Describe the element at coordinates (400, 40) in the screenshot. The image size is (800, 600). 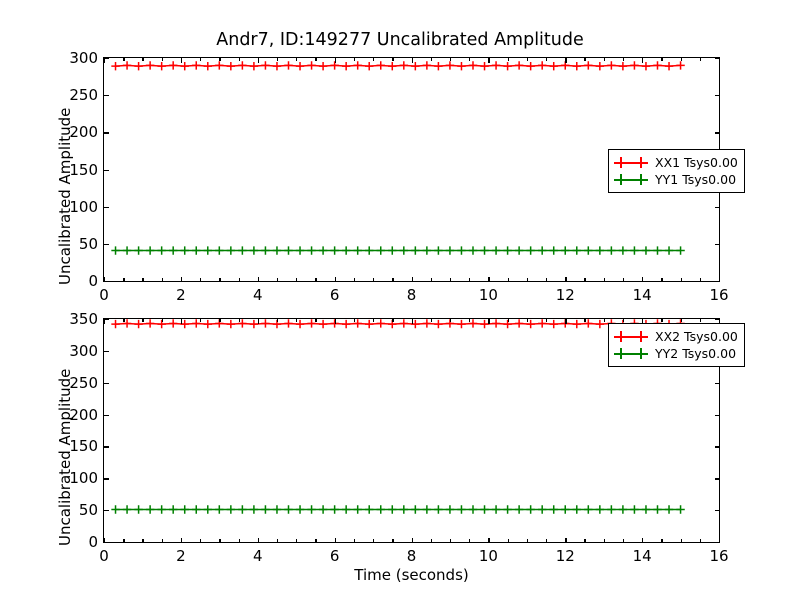
I see `chart-title: Andr7, ID:149277 Uncalibrated Amplitude` at that location.